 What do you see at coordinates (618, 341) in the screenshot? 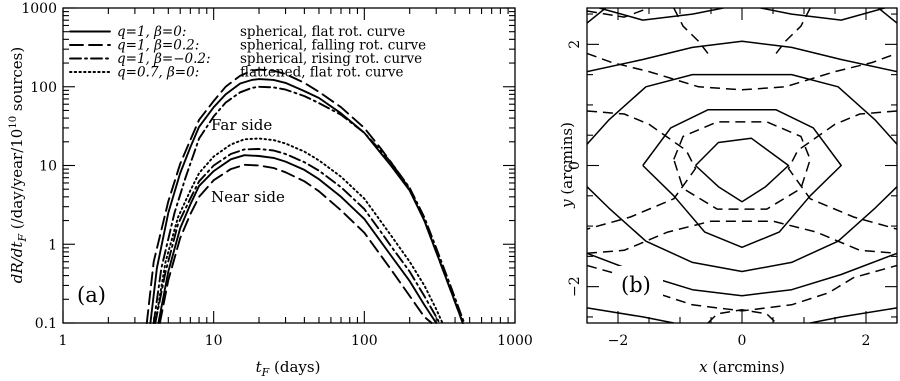
I see `x-tick-label-b: −2` at bounding box center [618, 341].